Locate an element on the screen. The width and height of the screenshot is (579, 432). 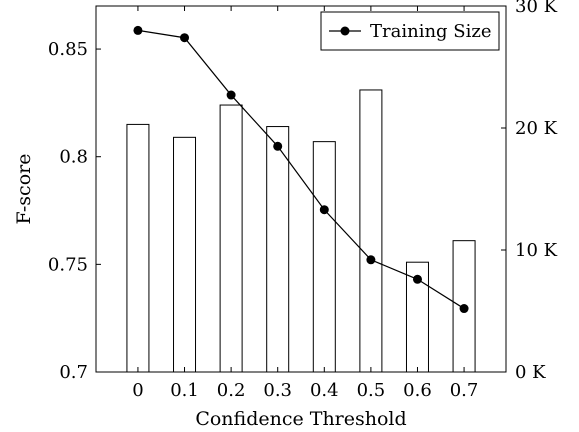
x-tick-label-0.2: 0.2 is located at coordinates (231, 390).